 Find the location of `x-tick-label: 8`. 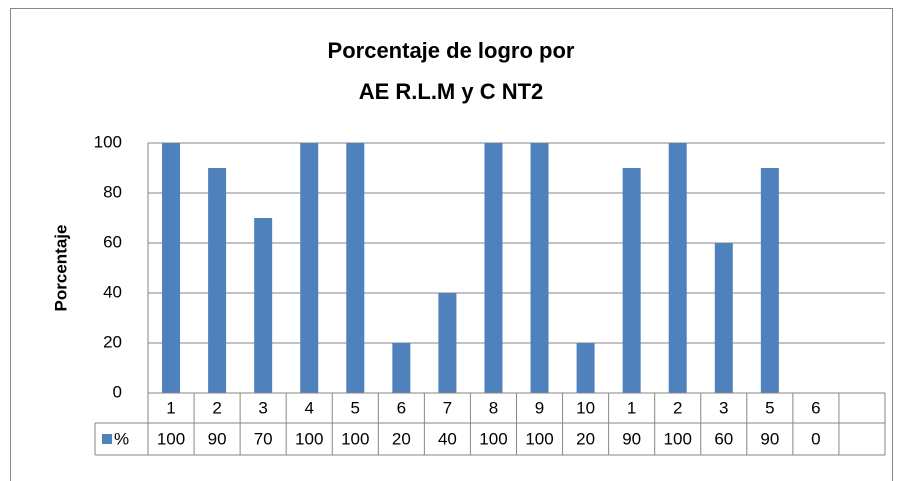

x-tick-label: 8 is located at coordinates (493, 407).